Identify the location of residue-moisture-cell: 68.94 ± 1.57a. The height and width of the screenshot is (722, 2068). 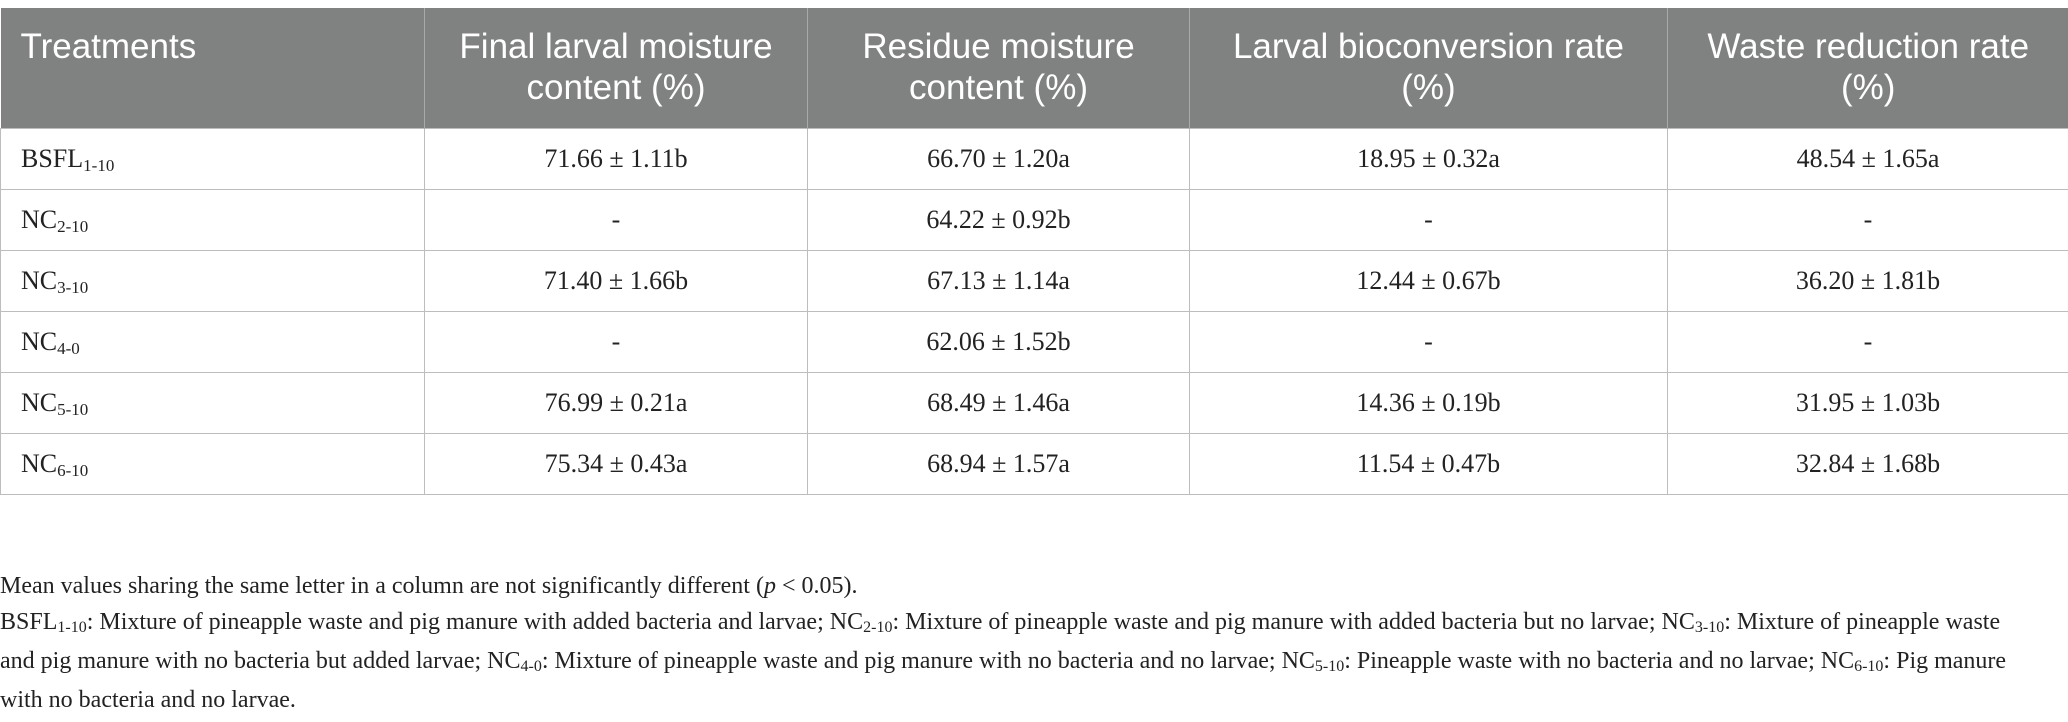
(998, 464).